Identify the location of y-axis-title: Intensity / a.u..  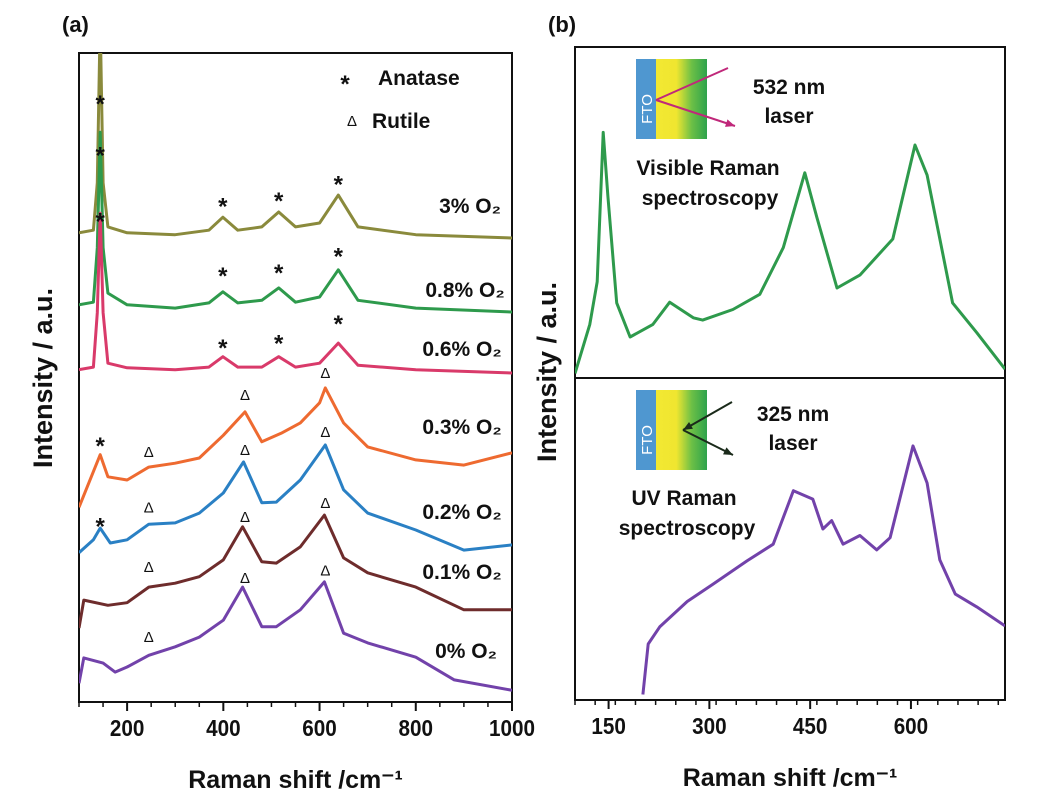
(43, 378).